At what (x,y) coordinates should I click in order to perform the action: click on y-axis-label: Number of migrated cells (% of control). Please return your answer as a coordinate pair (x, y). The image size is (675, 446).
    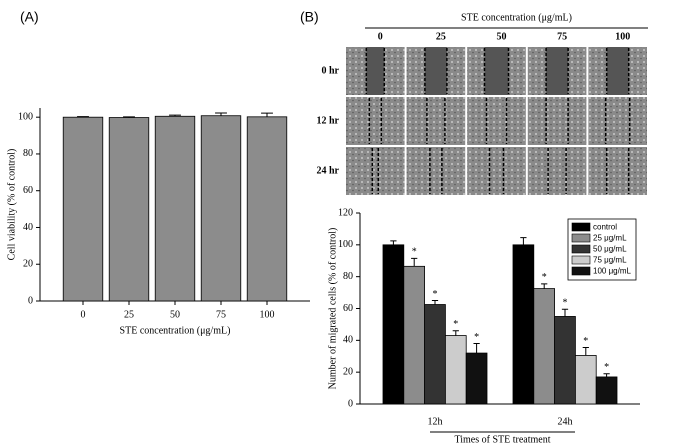
    Looking at the image, I should click on (332, 309).